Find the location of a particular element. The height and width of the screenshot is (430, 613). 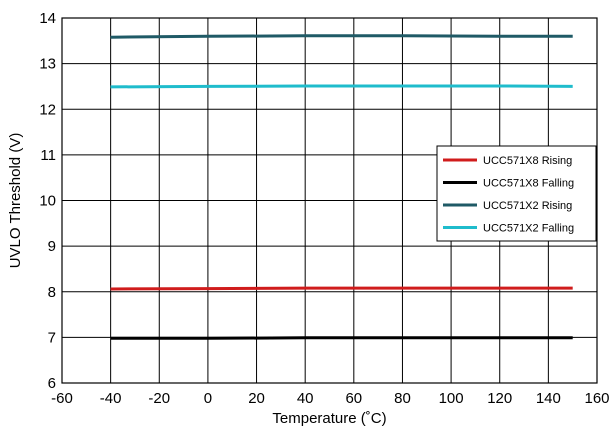

legend-label: UCC571X2 Falling is located at coordinates (528, 229).